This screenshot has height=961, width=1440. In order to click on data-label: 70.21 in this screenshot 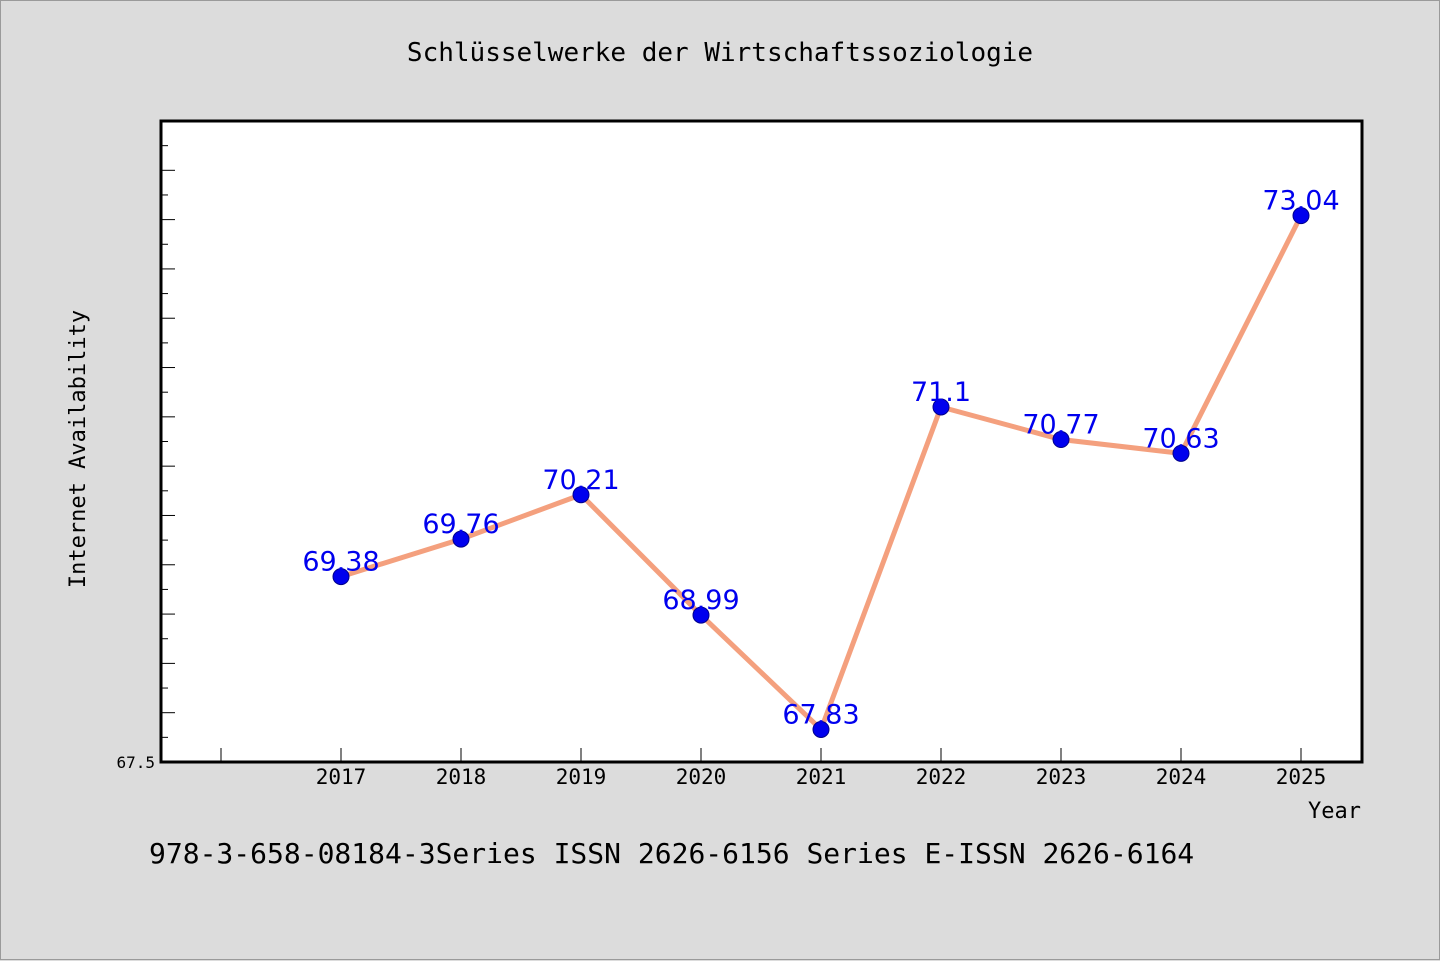, I will do `click(580, 480)`.